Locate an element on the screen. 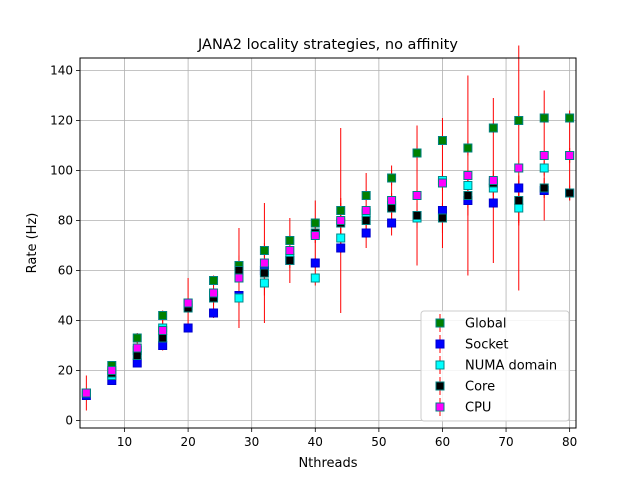 The width and height of the screenshot is (640, 484). x-tick-label: 70 is located at coordinates (505, 442).